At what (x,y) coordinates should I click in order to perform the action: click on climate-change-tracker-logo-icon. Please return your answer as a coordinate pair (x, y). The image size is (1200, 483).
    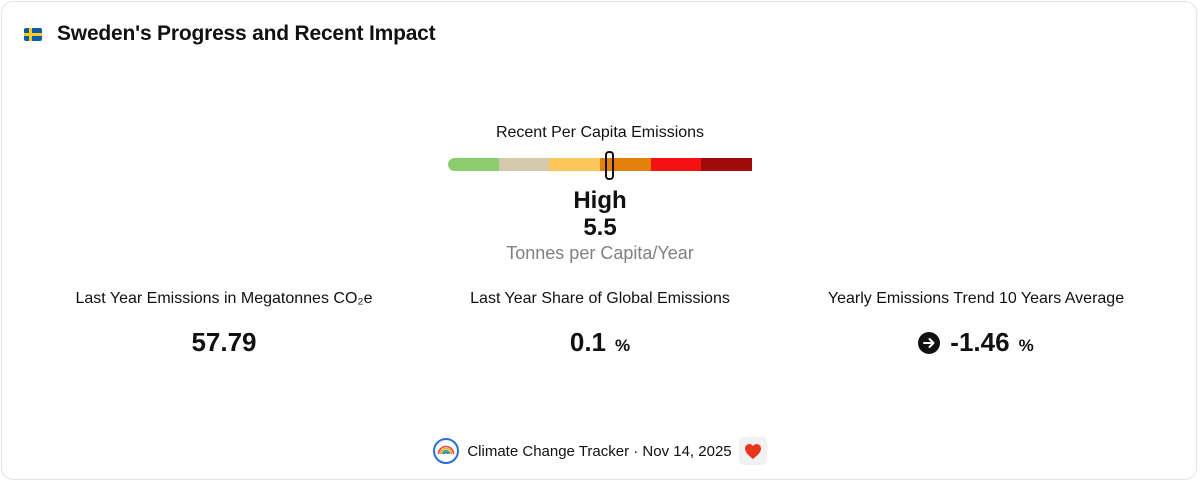
    Looking at the image, I should click on (446, 451).